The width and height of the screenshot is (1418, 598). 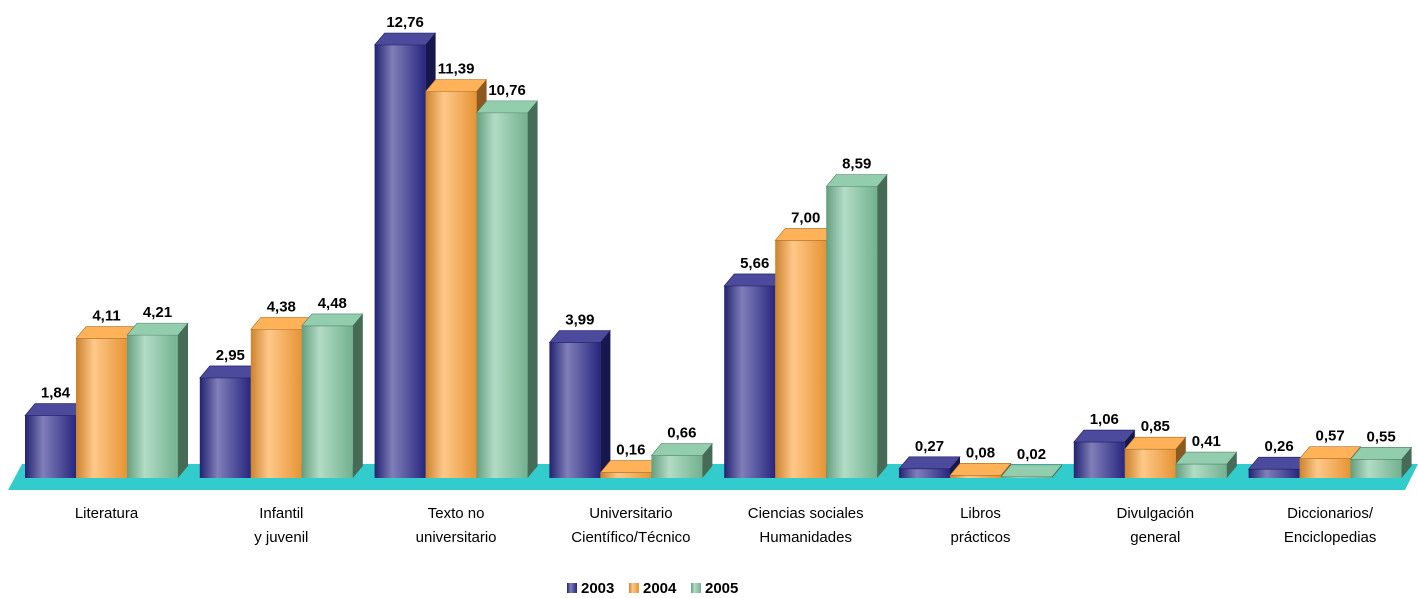 What do you see at coordinates (332, 395) in the screenshot?
I see `bar-infantil-y-juvenil-2005` at bounding box center [332, 395].